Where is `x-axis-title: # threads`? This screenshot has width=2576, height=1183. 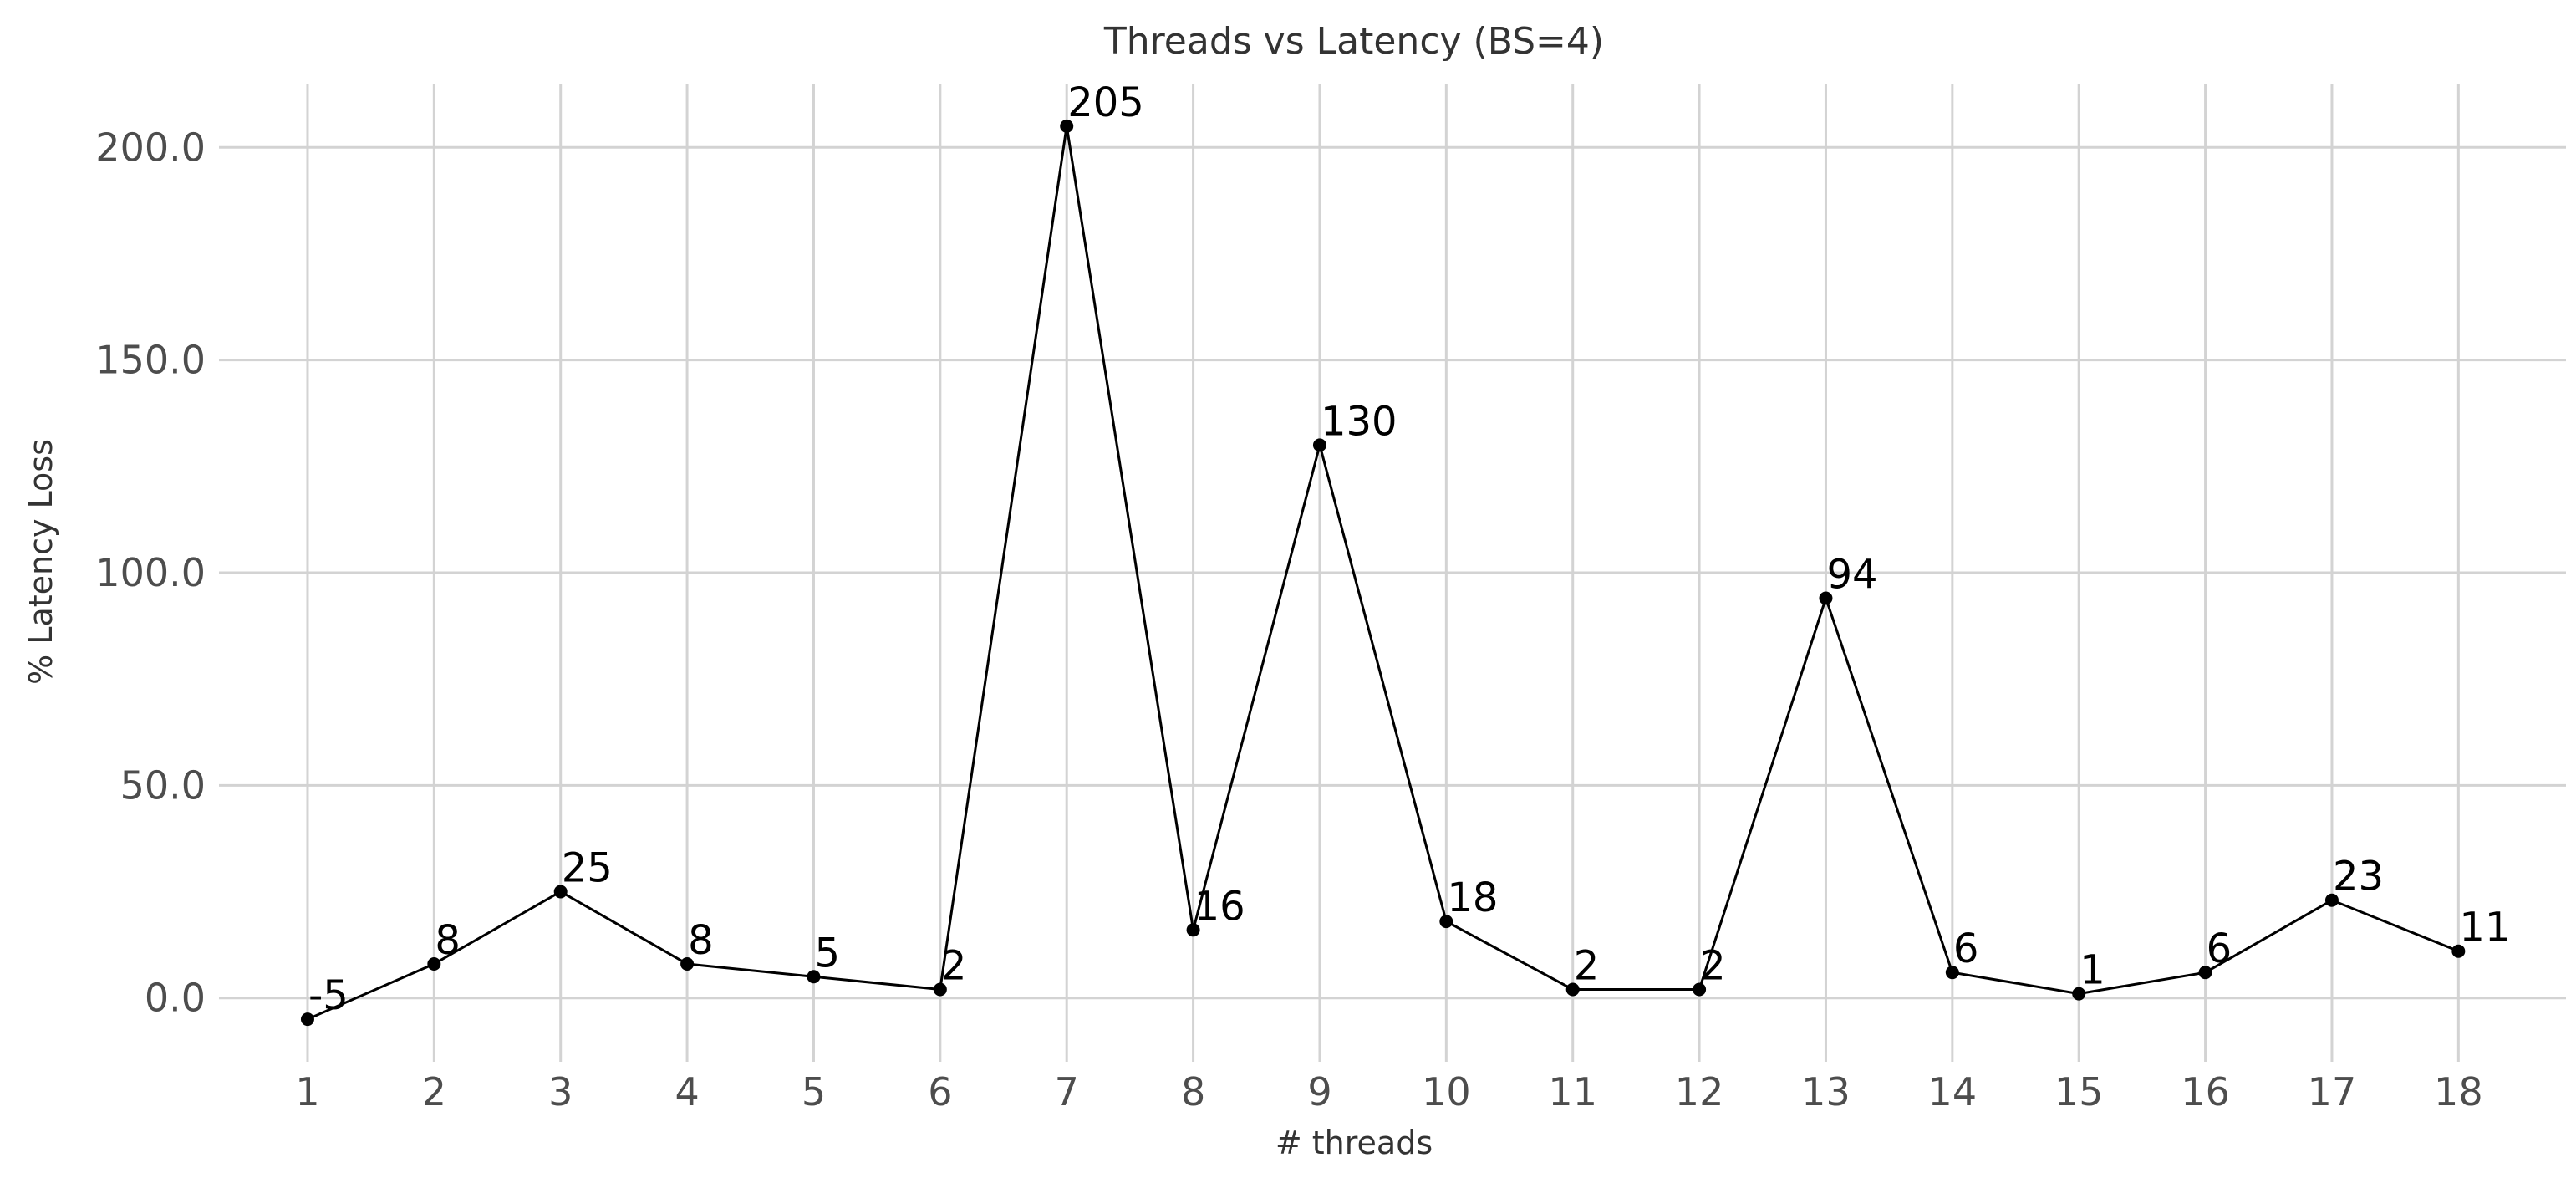 x-axis-title: # threads is located at coordinates (1354, 1142).